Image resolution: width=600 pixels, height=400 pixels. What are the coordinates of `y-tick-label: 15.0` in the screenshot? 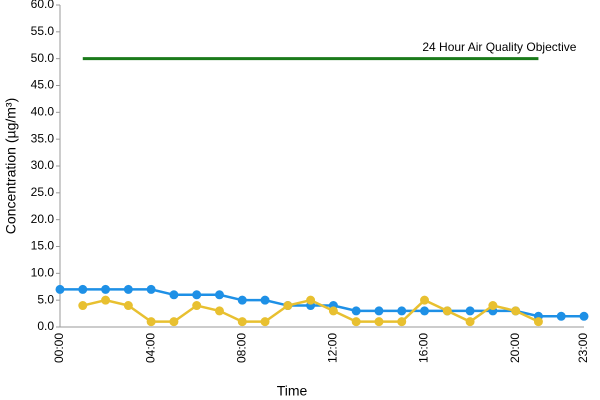 It's located at (43, 246).